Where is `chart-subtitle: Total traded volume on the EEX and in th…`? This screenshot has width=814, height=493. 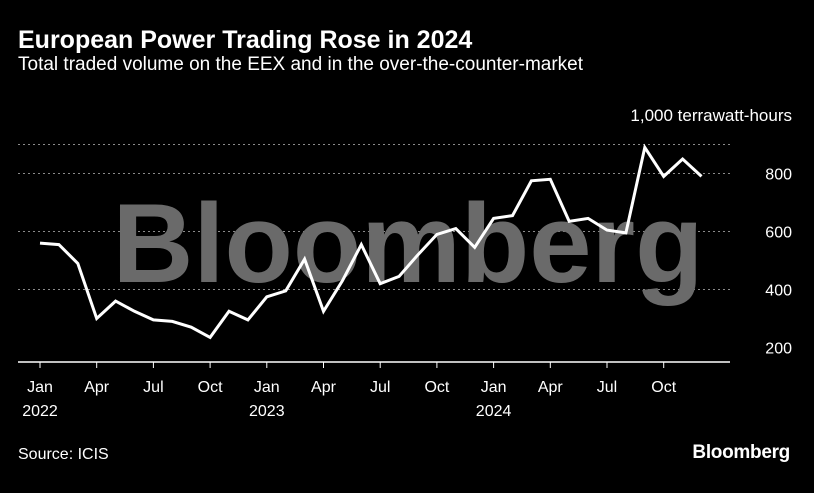 chart-subtitle: Total traded volume on the EEX and in th… is located at coordinates (301, 64).